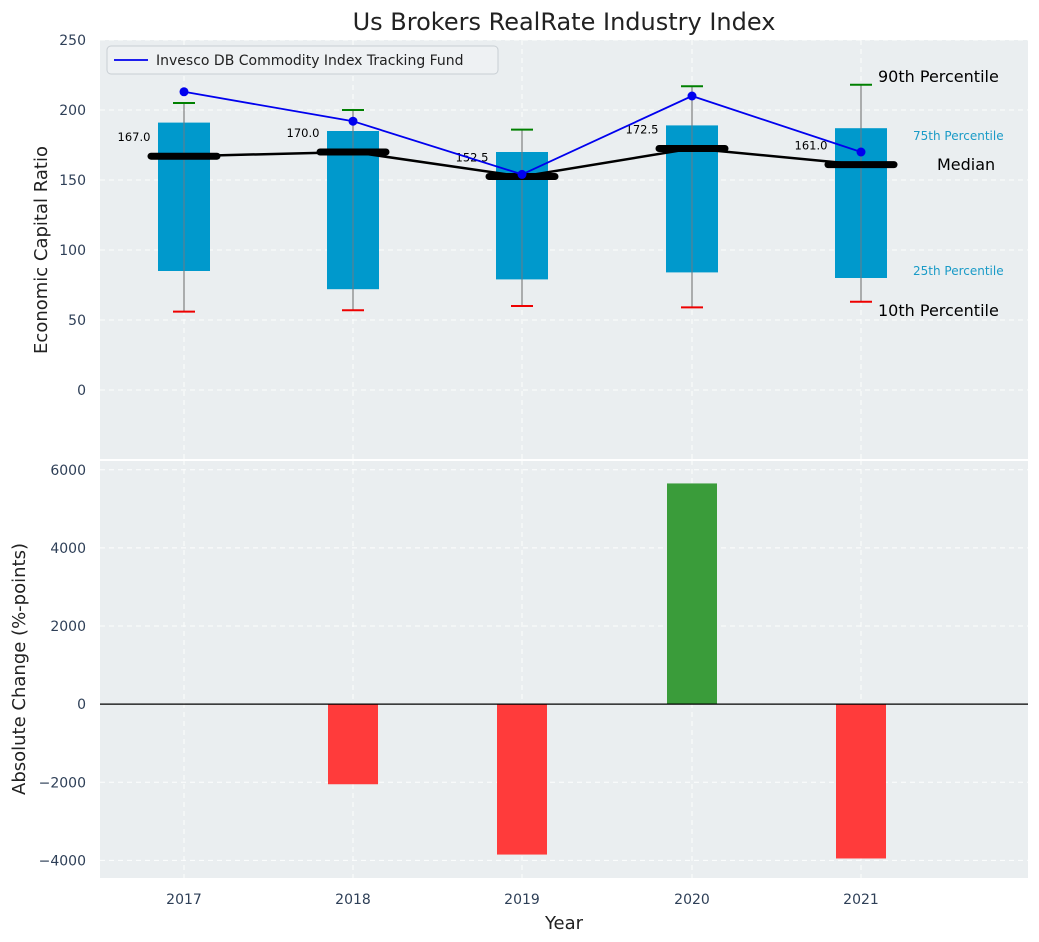  Describe the element at coordinates (19, 669) in the screenshot. I see `bottom-y-axis-label: Absolute Change (%-points)` at that location.